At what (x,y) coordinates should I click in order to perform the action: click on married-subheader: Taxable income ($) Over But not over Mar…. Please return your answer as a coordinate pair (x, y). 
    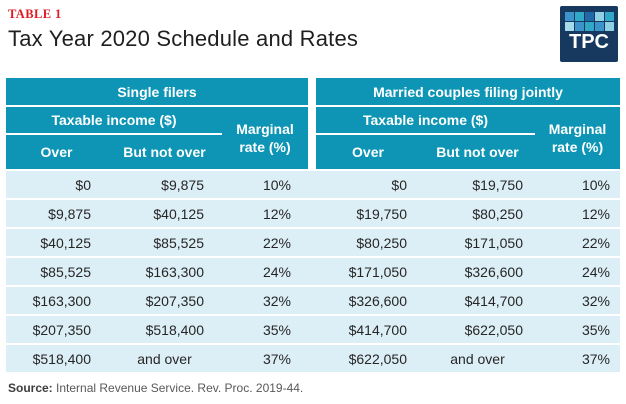
    Looking at the image, I should click on (468, 138).